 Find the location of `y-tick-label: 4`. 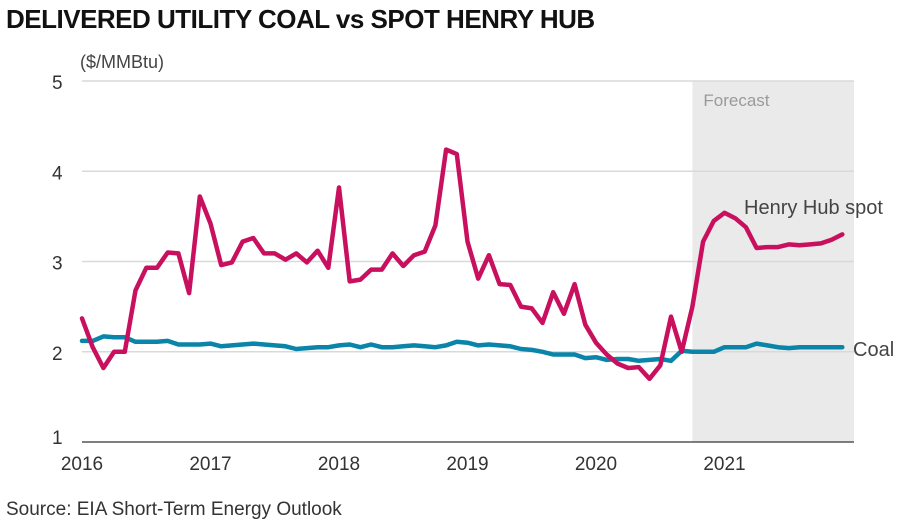

y-tick-label: 4 is located at coordinates (57, 173).